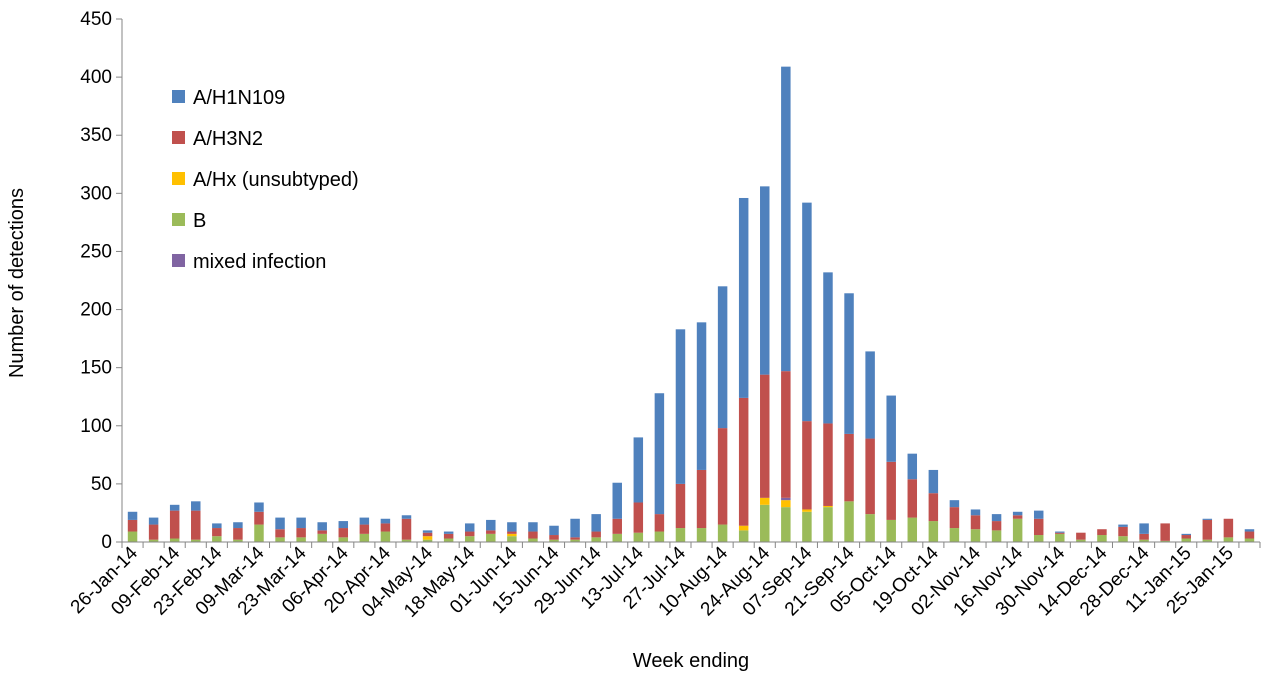 The height and width of the screenshot is (677, 1264). I want to click on y-tick-label: 350, so click(96, 135).